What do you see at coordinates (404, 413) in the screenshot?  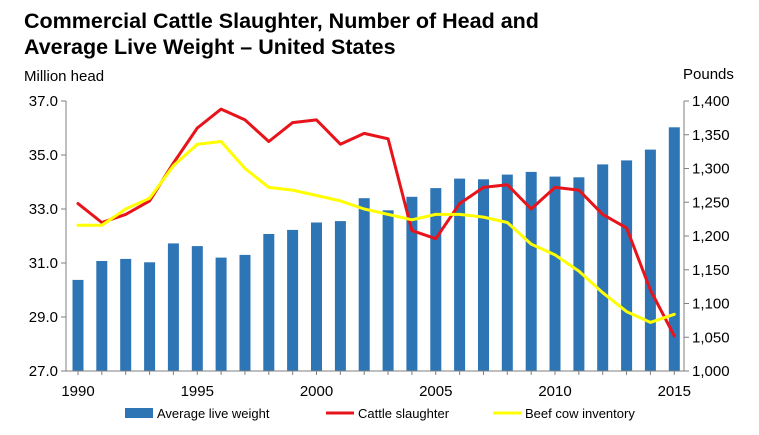 I see `legend-label-cattle-slaughter: Cattle slaughter` at bounding box center [404, 413].